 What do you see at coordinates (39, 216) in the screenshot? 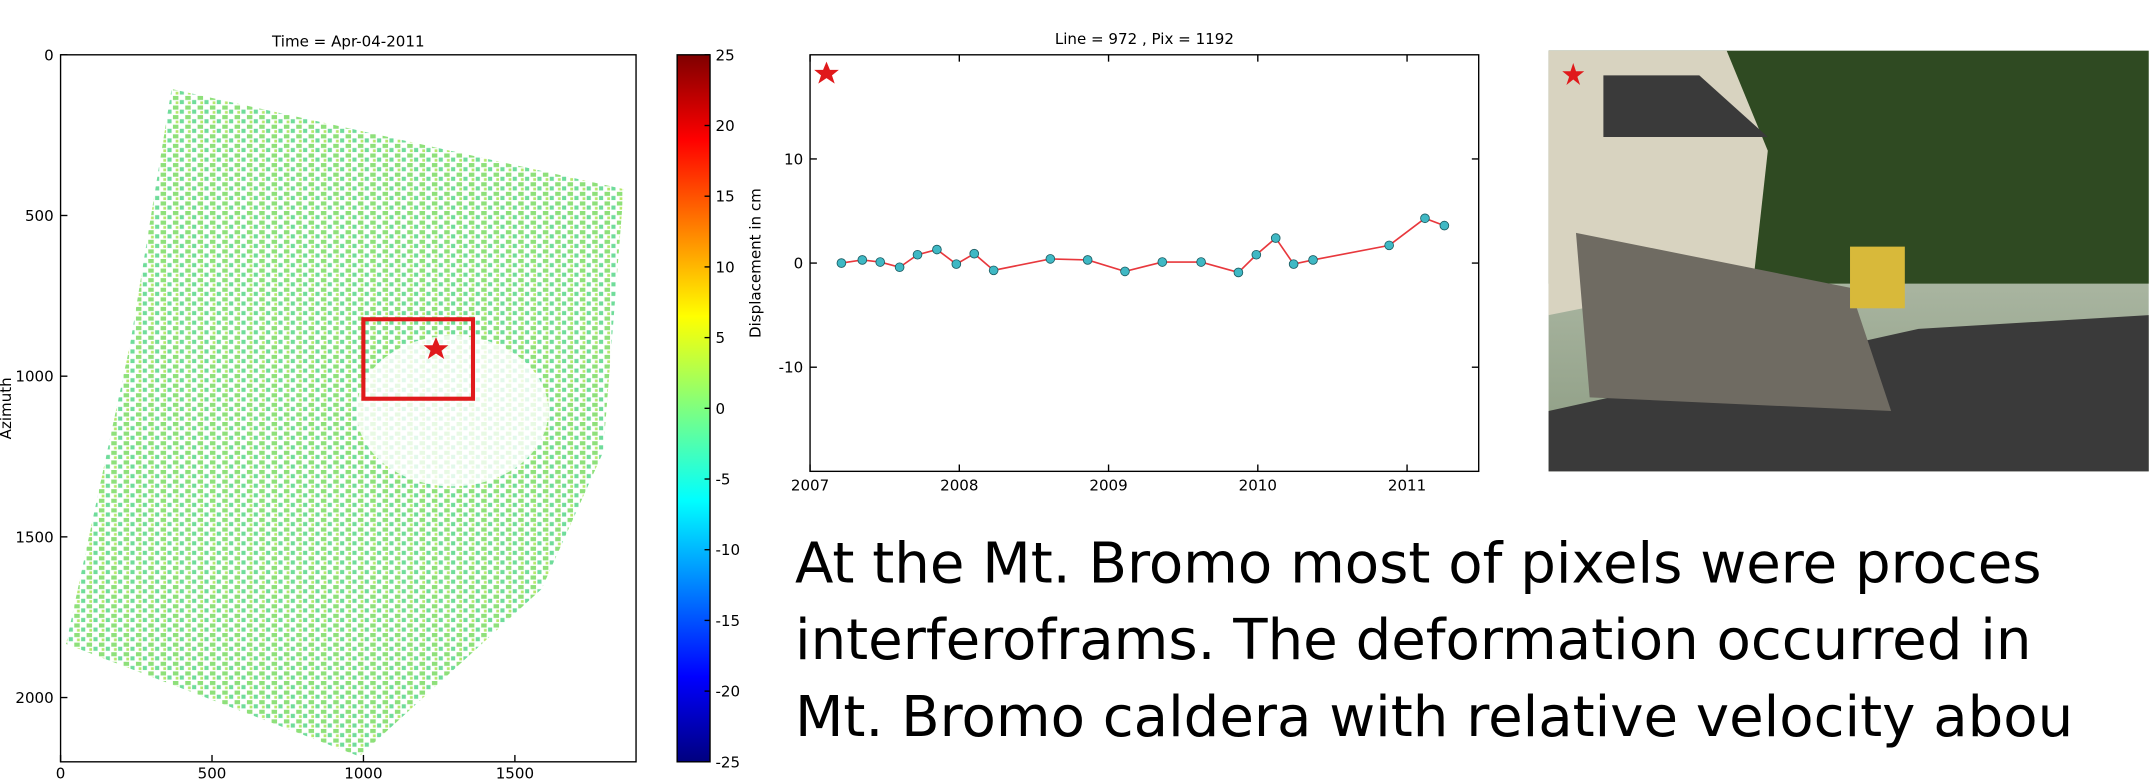
I see `y-tick-label: 500` at bounding box center [39, 216].